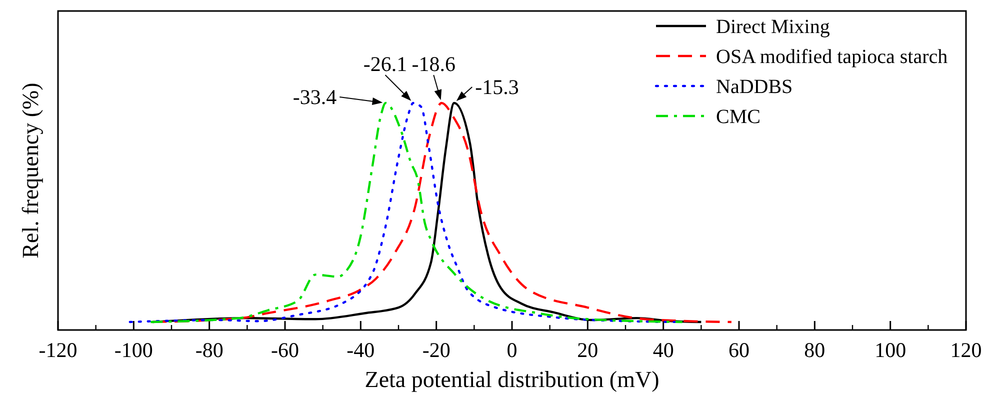 The image size is (988, 402). Describe the element at coordinates (739, 350) in the screenshot. I see `x-tick-label: 60` at that location.